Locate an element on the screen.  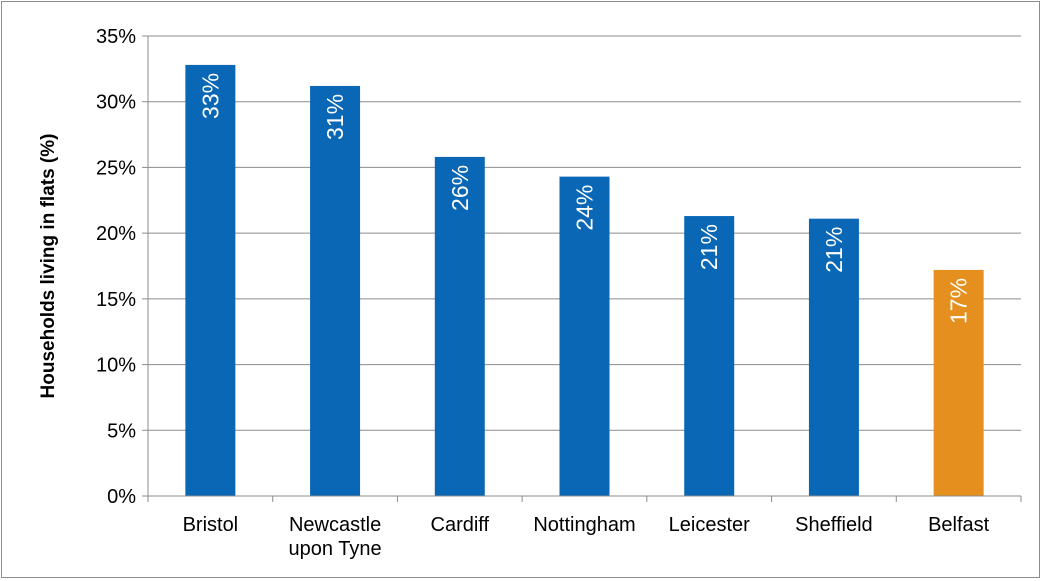
y-tick-label: 15% is located at coordinates (116, 300).